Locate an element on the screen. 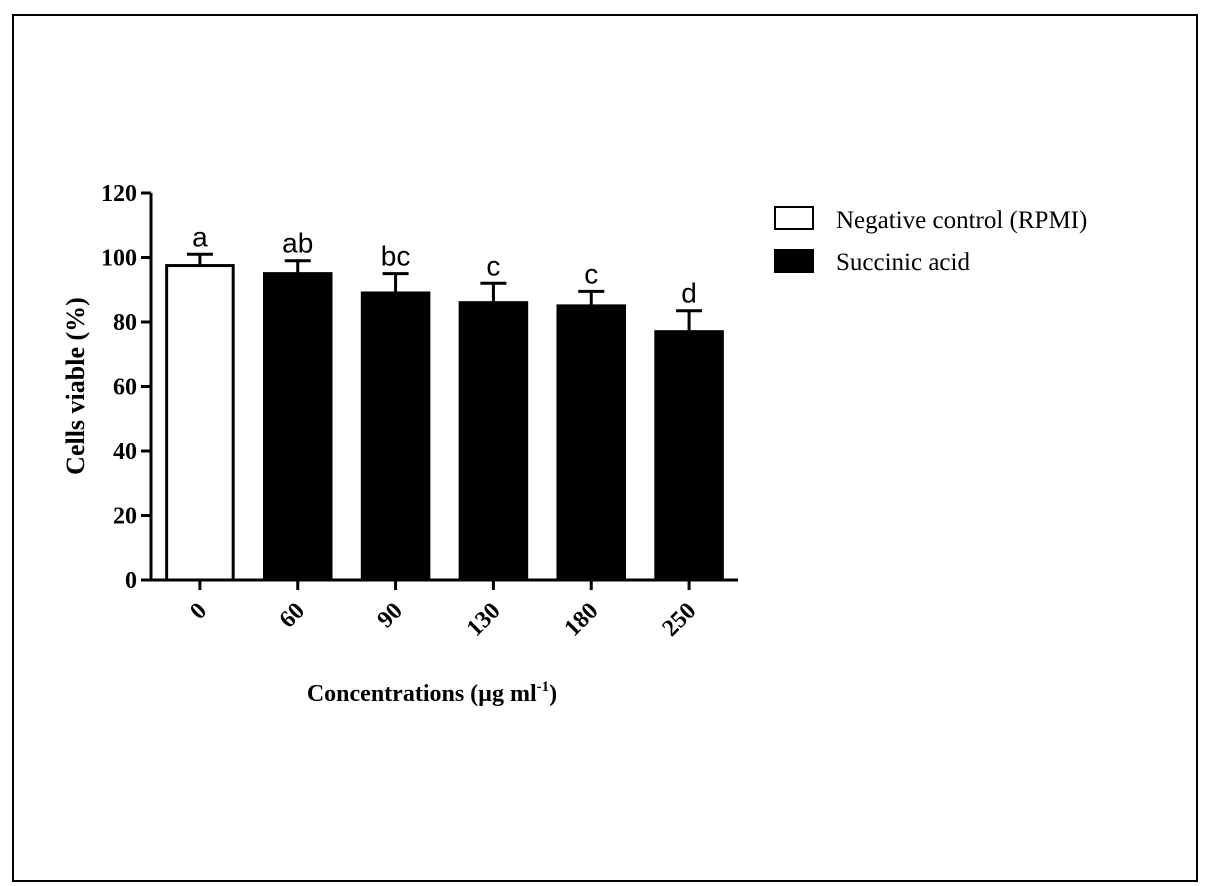 The height and width of the screenshot is (886, 1211). x-axis-label-main: Concentrations (µg ml is located at coordinates (422, 694).